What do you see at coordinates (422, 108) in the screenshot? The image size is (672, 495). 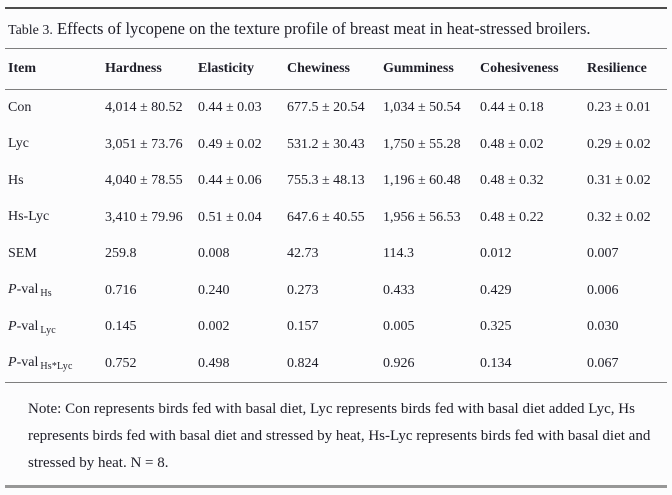 I see `cell-value: 1,034 ± 50.54` at bounding box center [422, 108].